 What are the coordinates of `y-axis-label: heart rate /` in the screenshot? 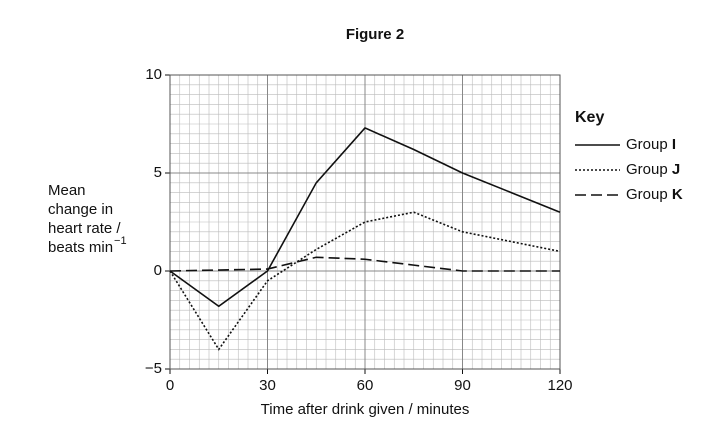 It's located at (84, 228).